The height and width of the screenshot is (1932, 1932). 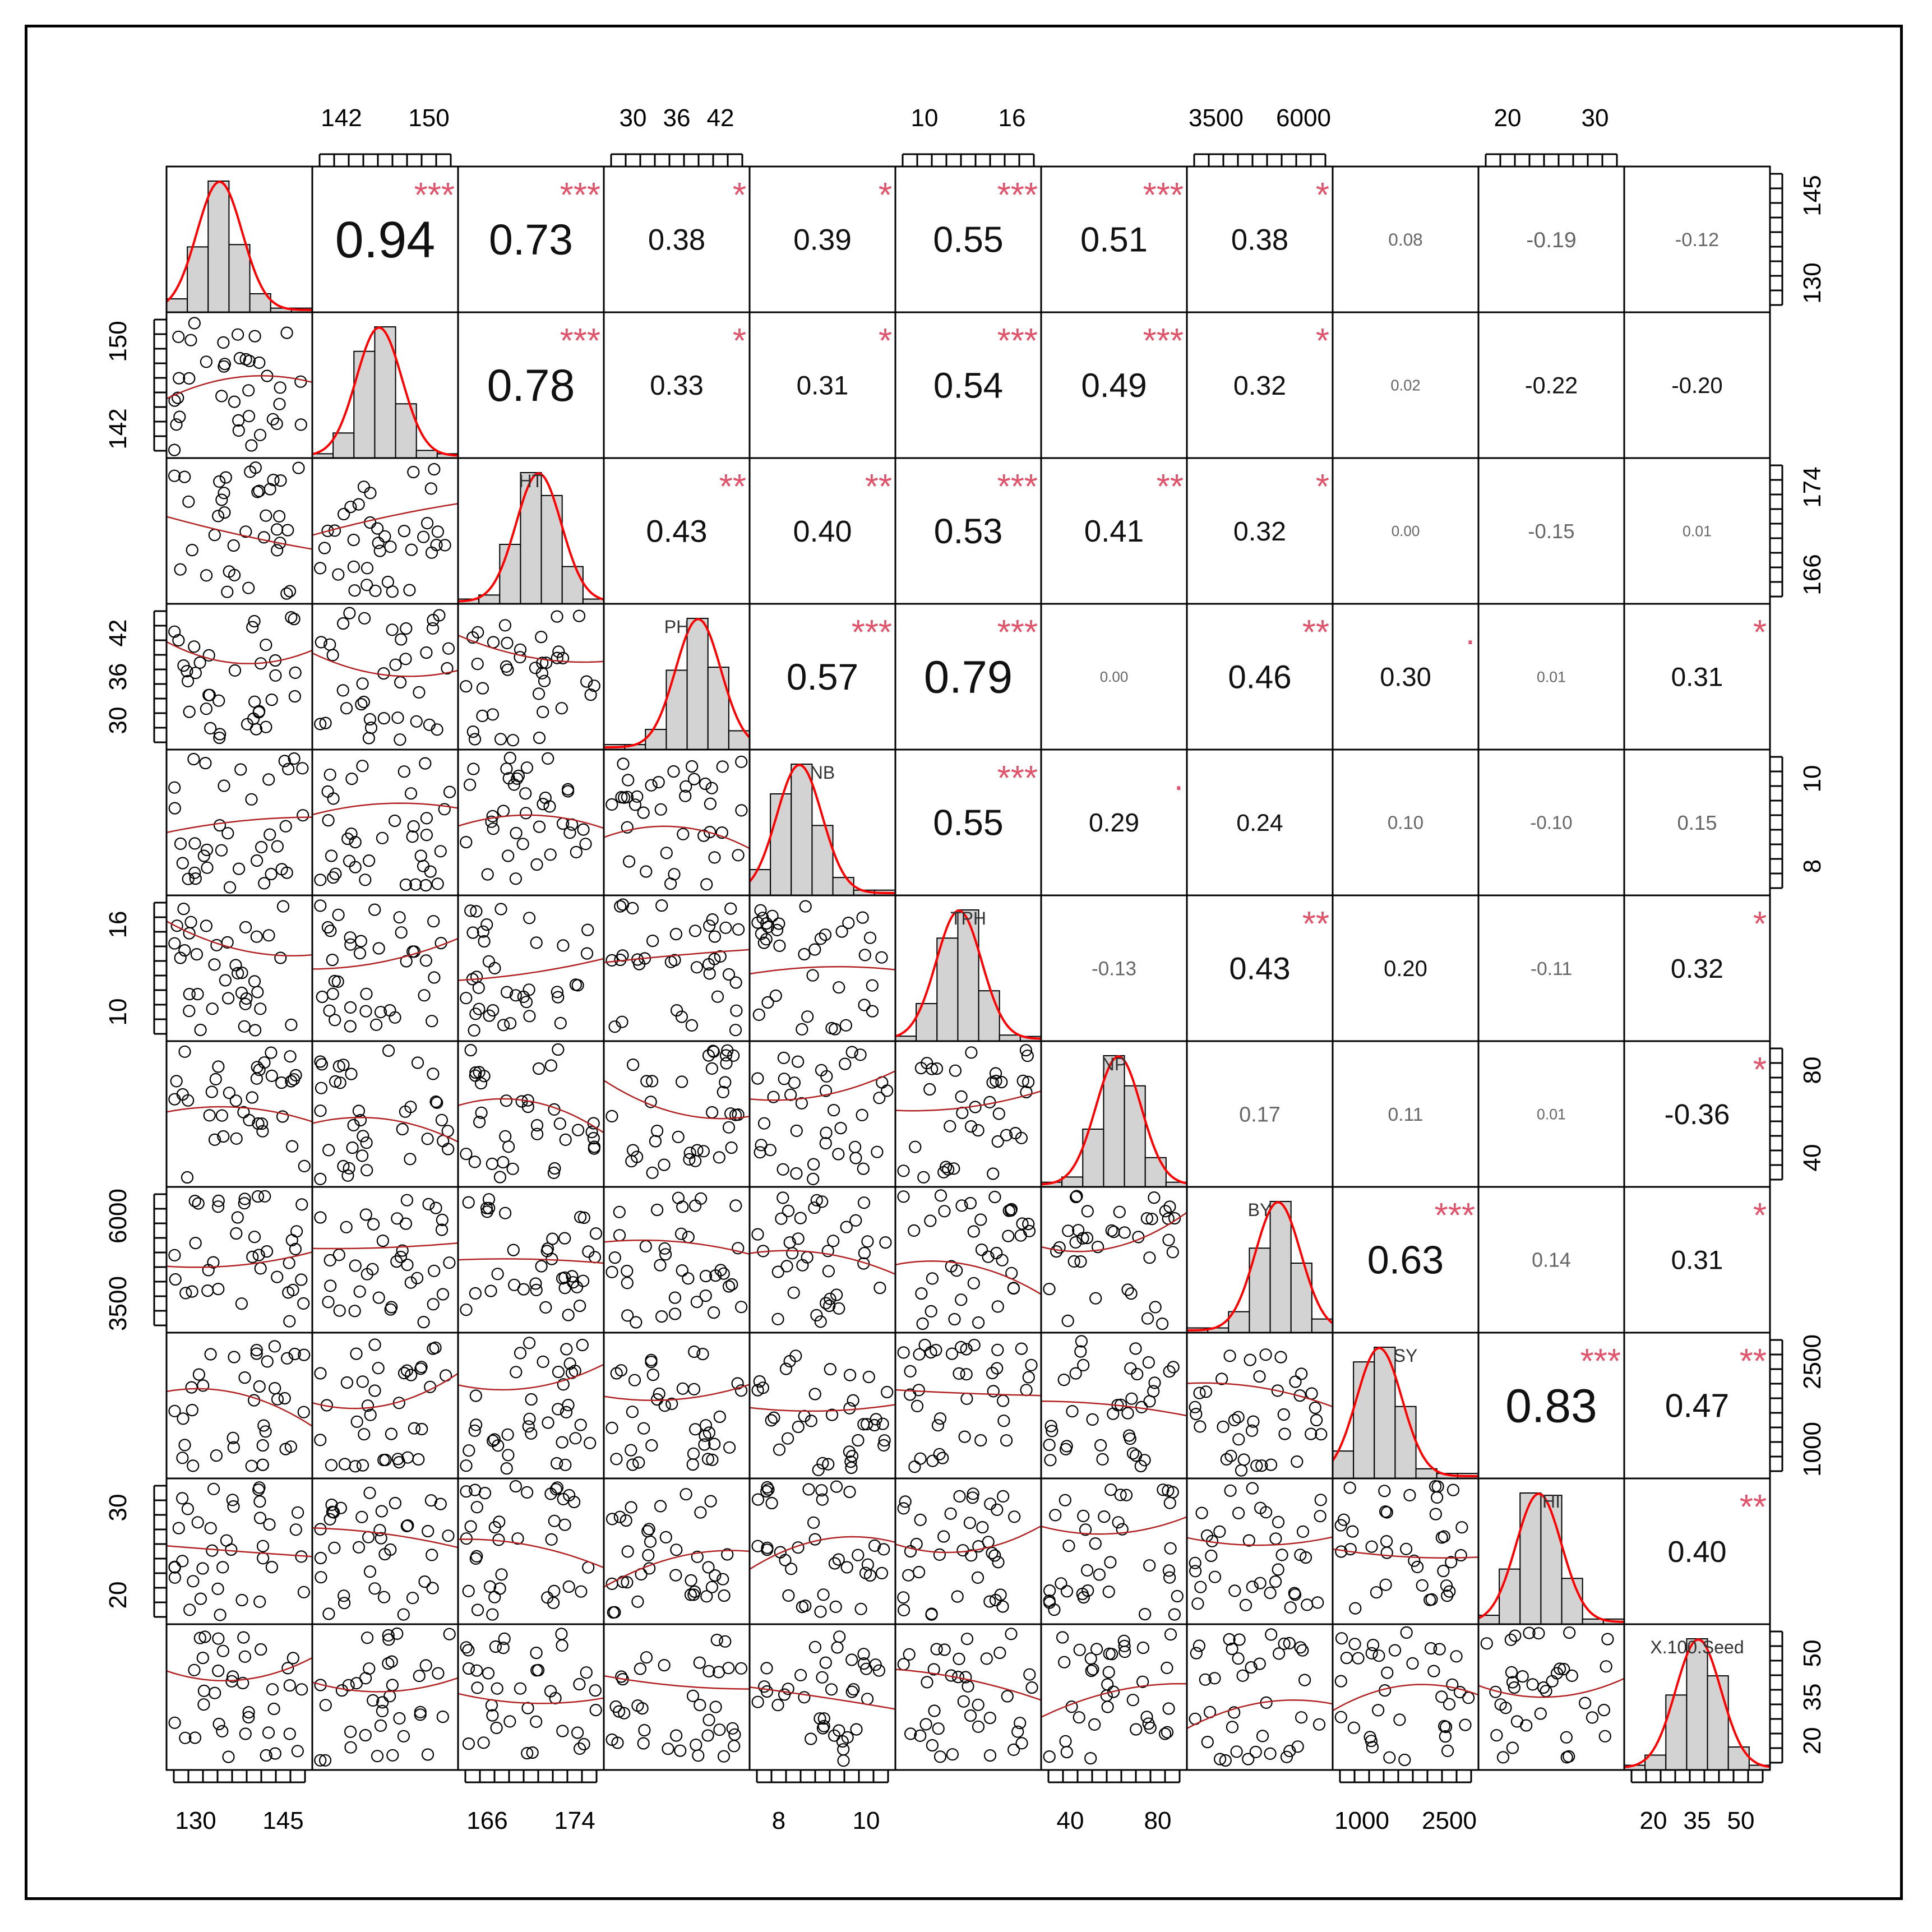 What do you see at coordinates (385, 519) in the screenshot?
I see `smooth-line` at bounding box center [385, 519].